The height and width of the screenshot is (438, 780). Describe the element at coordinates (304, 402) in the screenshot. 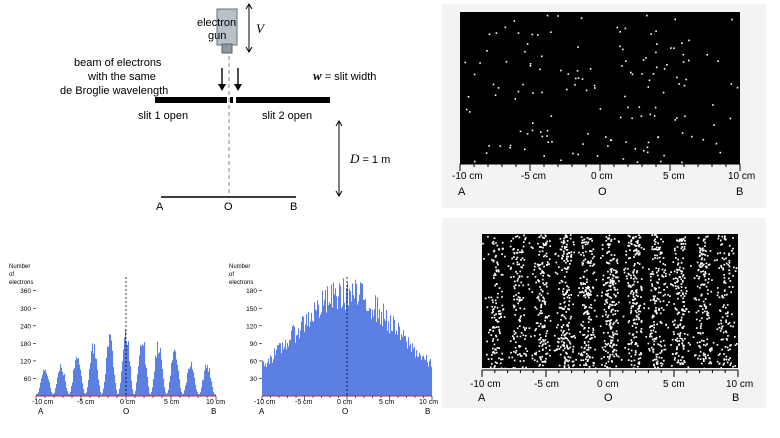

I see `hist2-tick-m5: -5 cm` at that location.